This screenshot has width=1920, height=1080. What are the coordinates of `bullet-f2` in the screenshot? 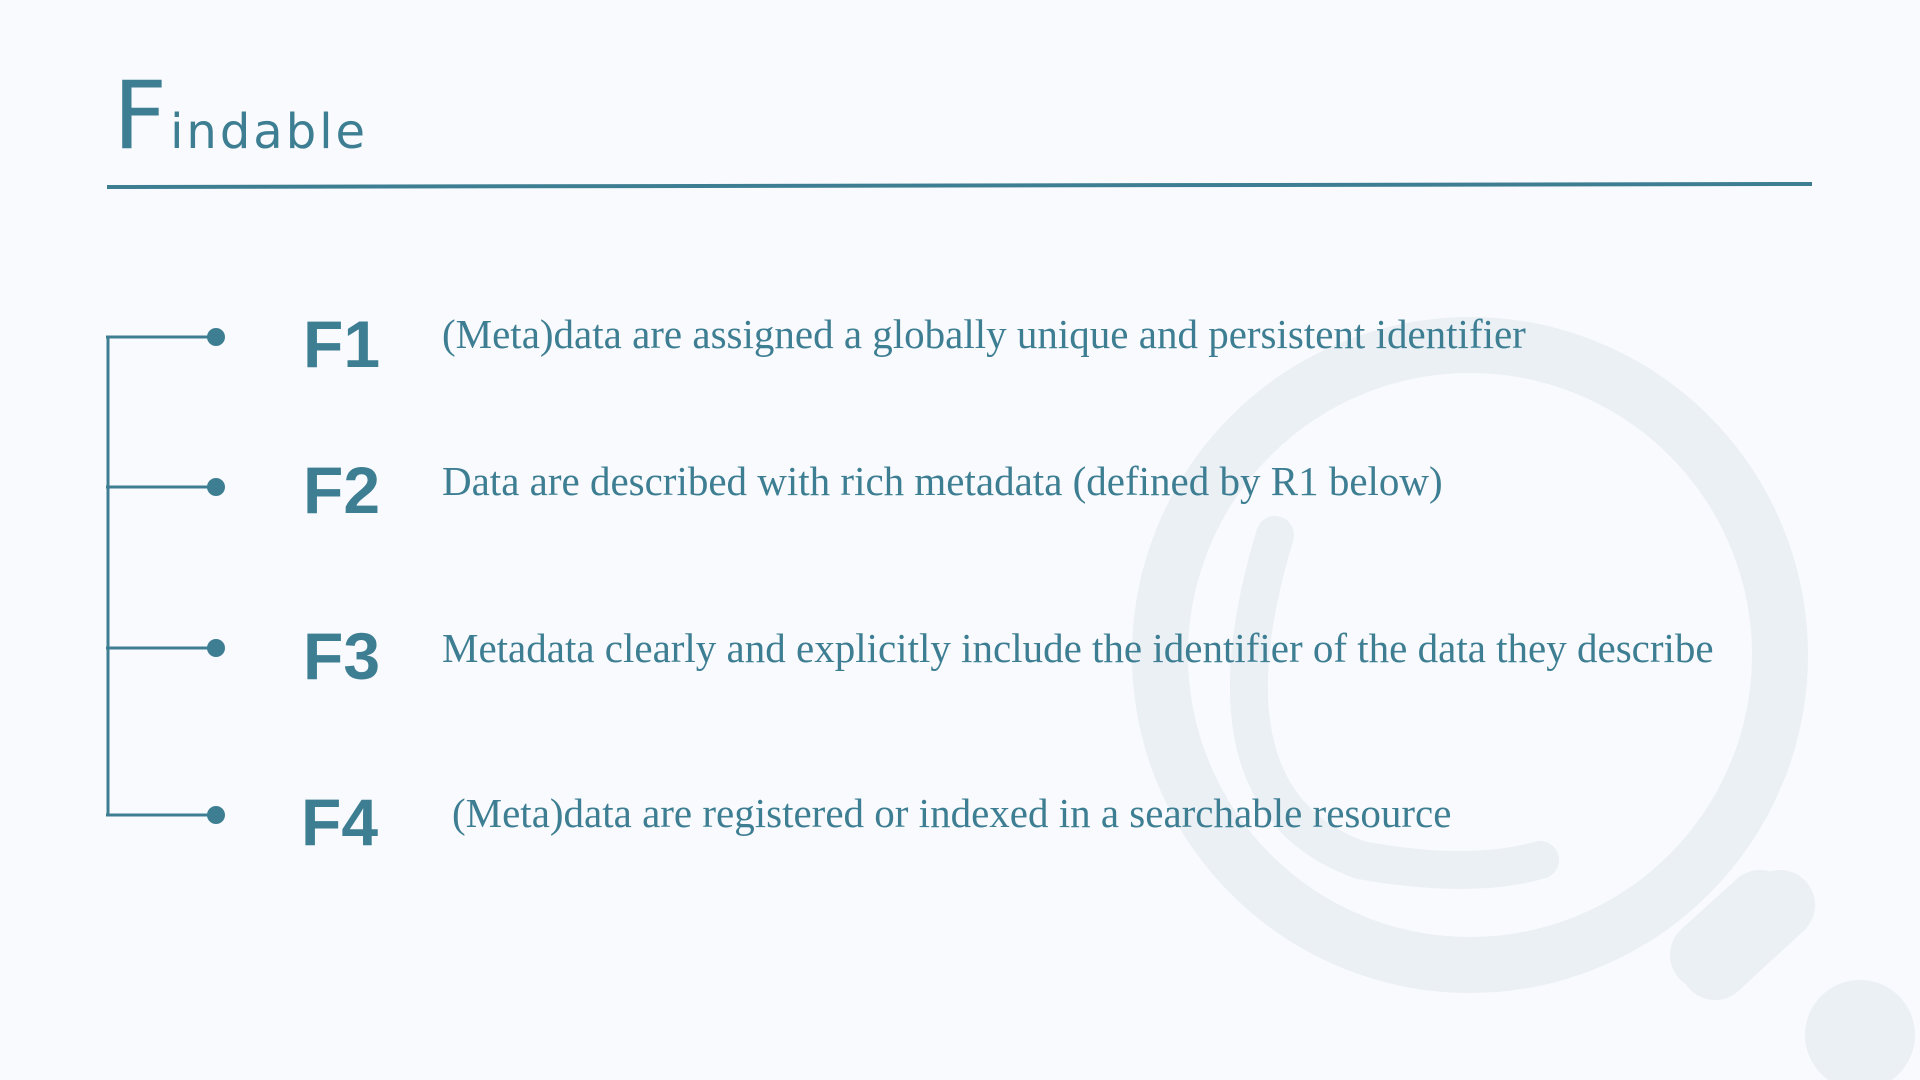 It's located at (216, 487).